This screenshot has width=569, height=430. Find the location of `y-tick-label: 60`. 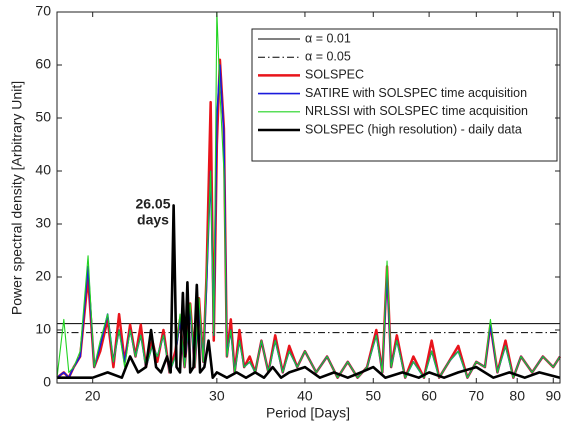

y-tick-label: 60 is located at coordinates (43, 64).